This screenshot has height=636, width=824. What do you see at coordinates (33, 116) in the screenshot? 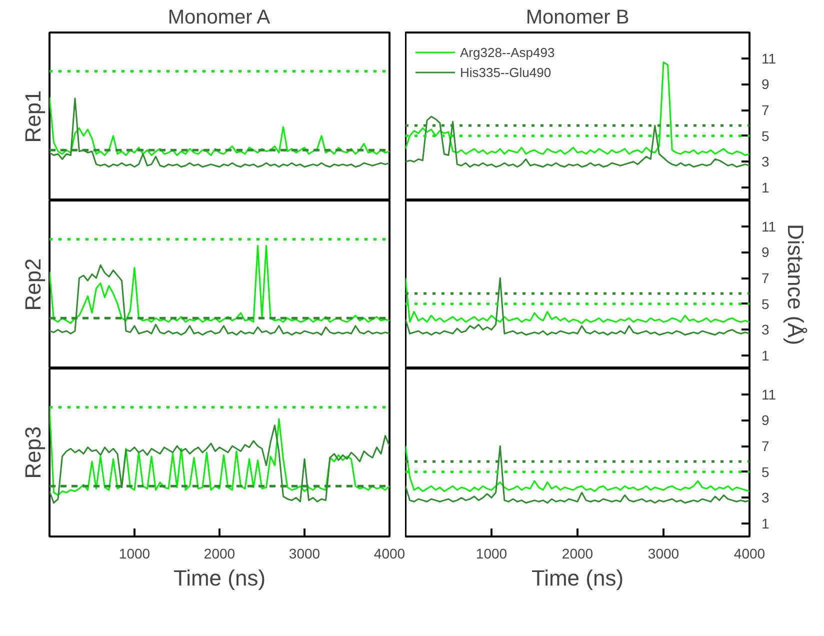
I see `y-axis-title: Rep1` at bounding box center [33, 116].